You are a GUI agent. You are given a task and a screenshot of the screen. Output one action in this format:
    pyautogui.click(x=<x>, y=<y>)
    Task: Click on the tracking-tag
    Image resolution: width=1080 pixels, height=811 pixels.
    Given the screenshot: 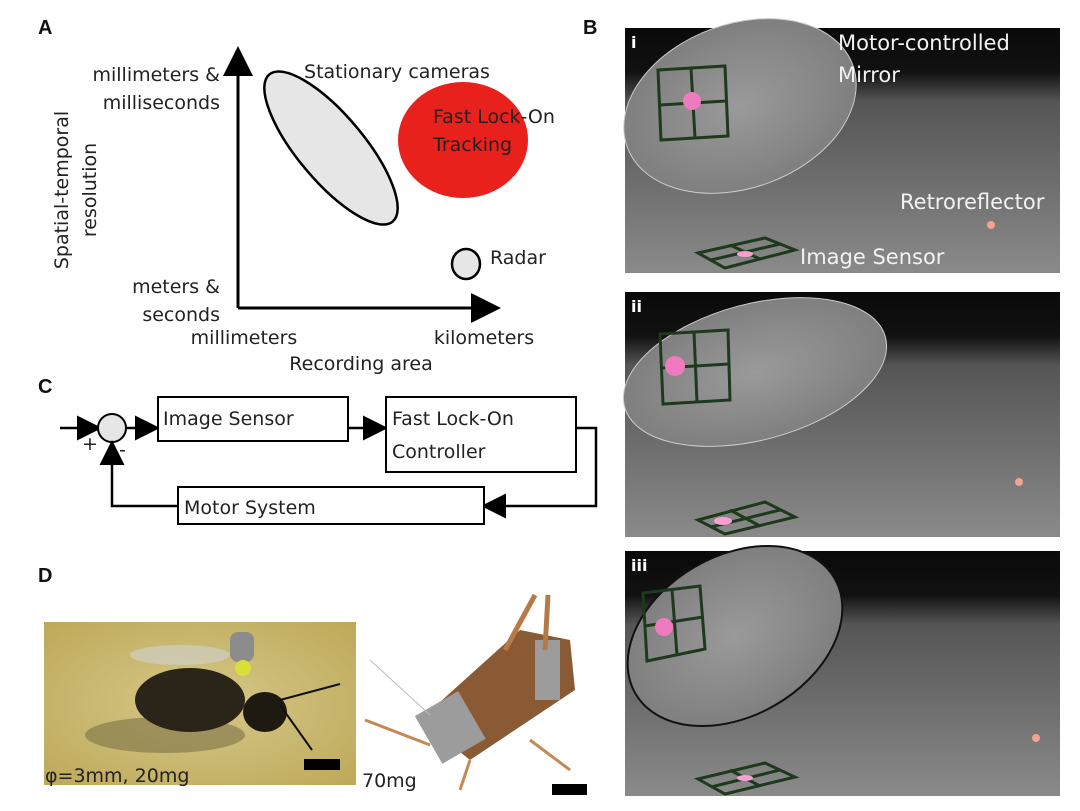 What is the action you would take?
    pyautogui.click(x=242, y=647)
    